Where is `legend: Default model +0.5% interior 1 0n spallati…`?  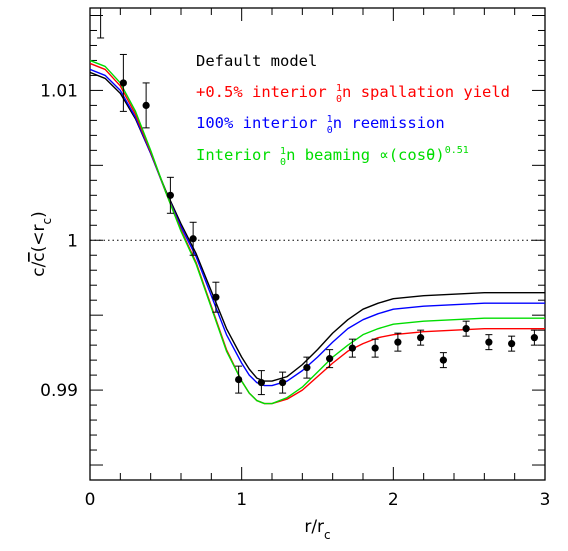 legend: Default model +0.5% interior 1 0n spallati… is located at coordinates (353, 110).